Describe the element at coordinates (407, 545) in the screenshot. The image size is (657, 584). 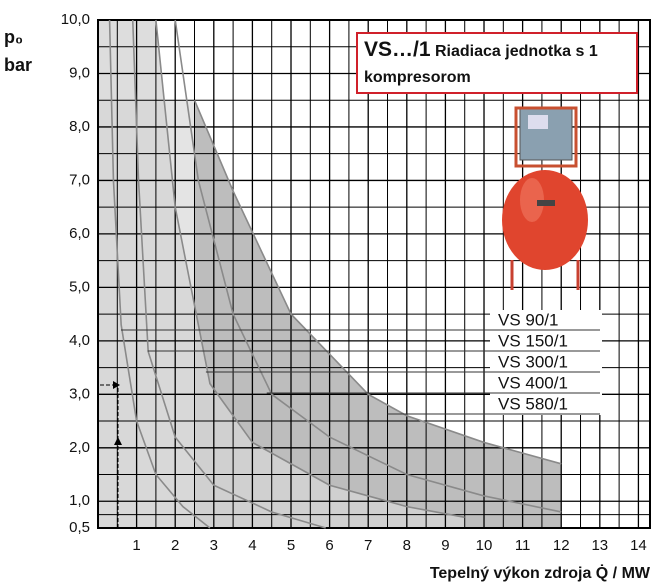
I see `x-tick-label: 8` at that location.